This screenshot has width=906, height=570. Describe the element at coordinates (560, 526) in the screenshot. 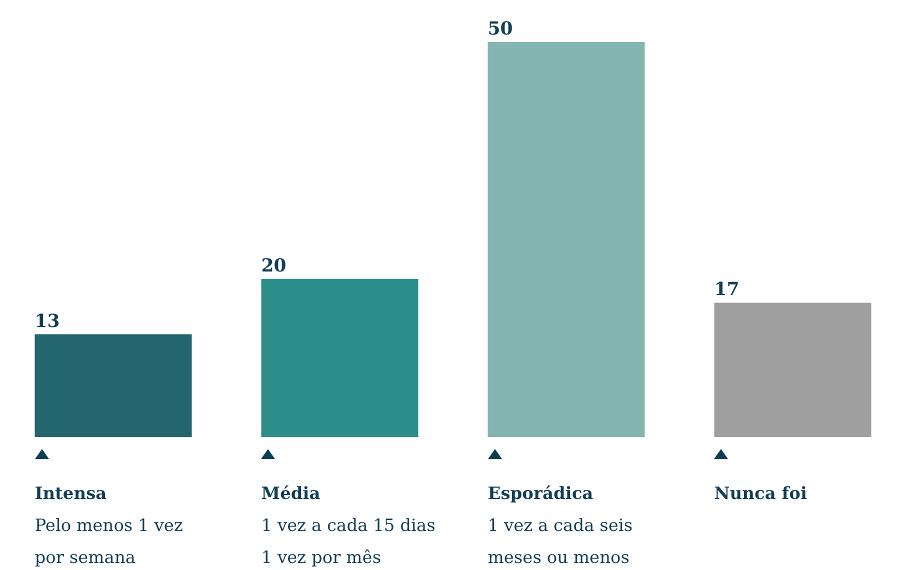

I see `x-tick-label: Esporádica 1 vez a cada seis meses ou menos` at that location.